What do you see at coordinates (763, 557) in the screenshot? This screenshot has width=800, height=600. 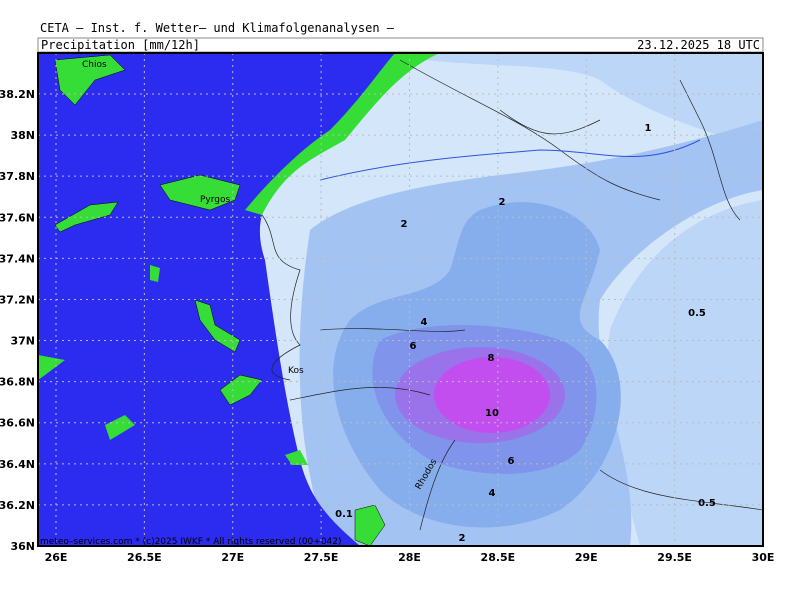 I see `lon-label: 30E` at bounding box center [763, 557].